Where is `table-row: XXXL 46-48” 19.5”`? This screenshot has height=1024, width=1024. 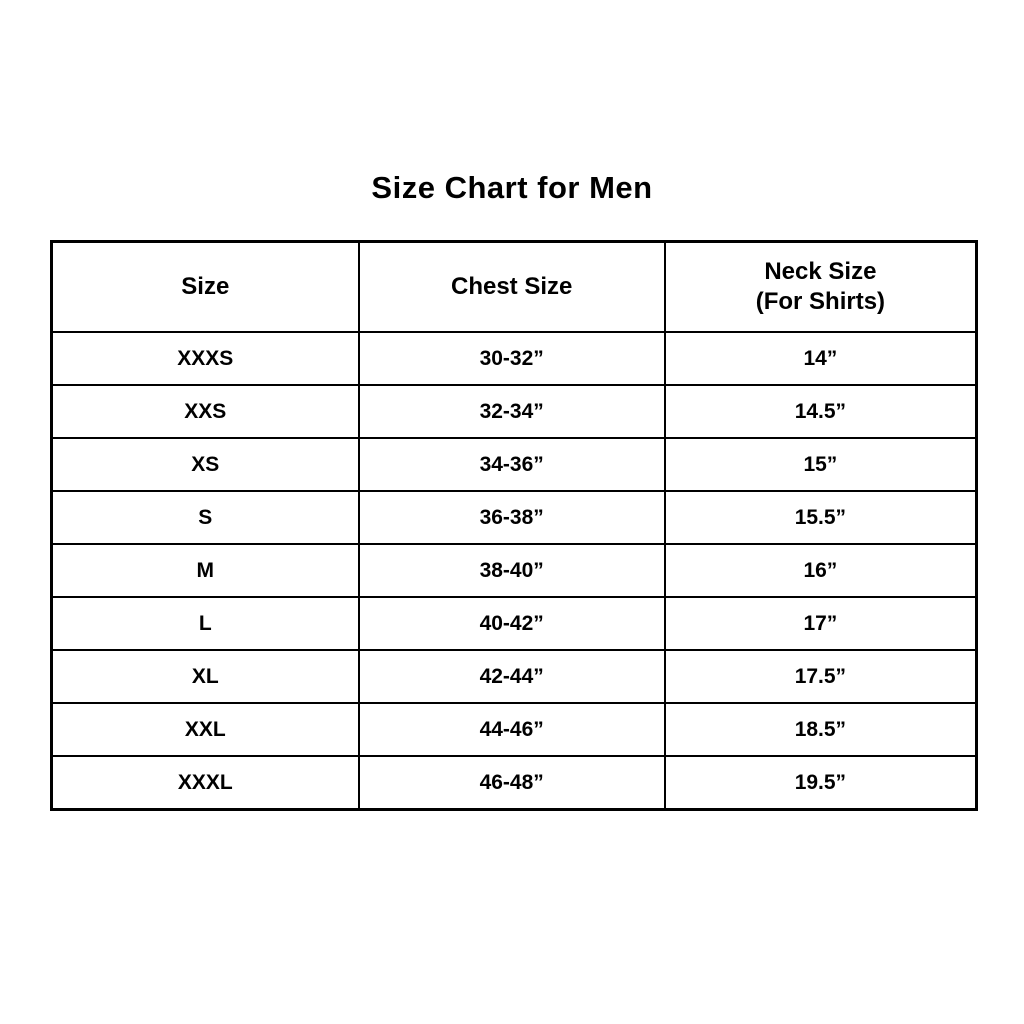
table-row: XXXL 46-48” 19.5” is located at coordinates (514, 783).